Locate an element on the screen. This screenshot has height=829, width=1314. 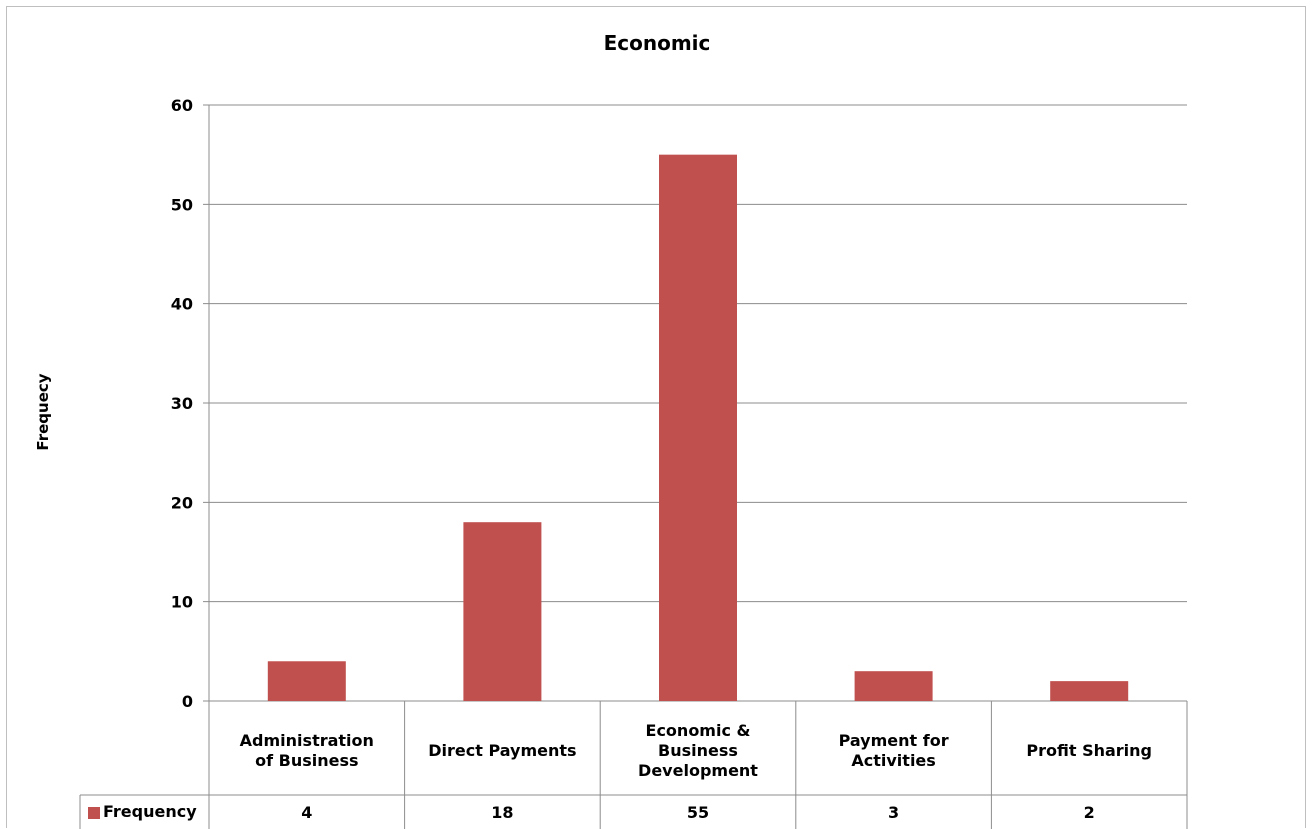
legend-series-name: Frequency is located at coordinates (150, 811).